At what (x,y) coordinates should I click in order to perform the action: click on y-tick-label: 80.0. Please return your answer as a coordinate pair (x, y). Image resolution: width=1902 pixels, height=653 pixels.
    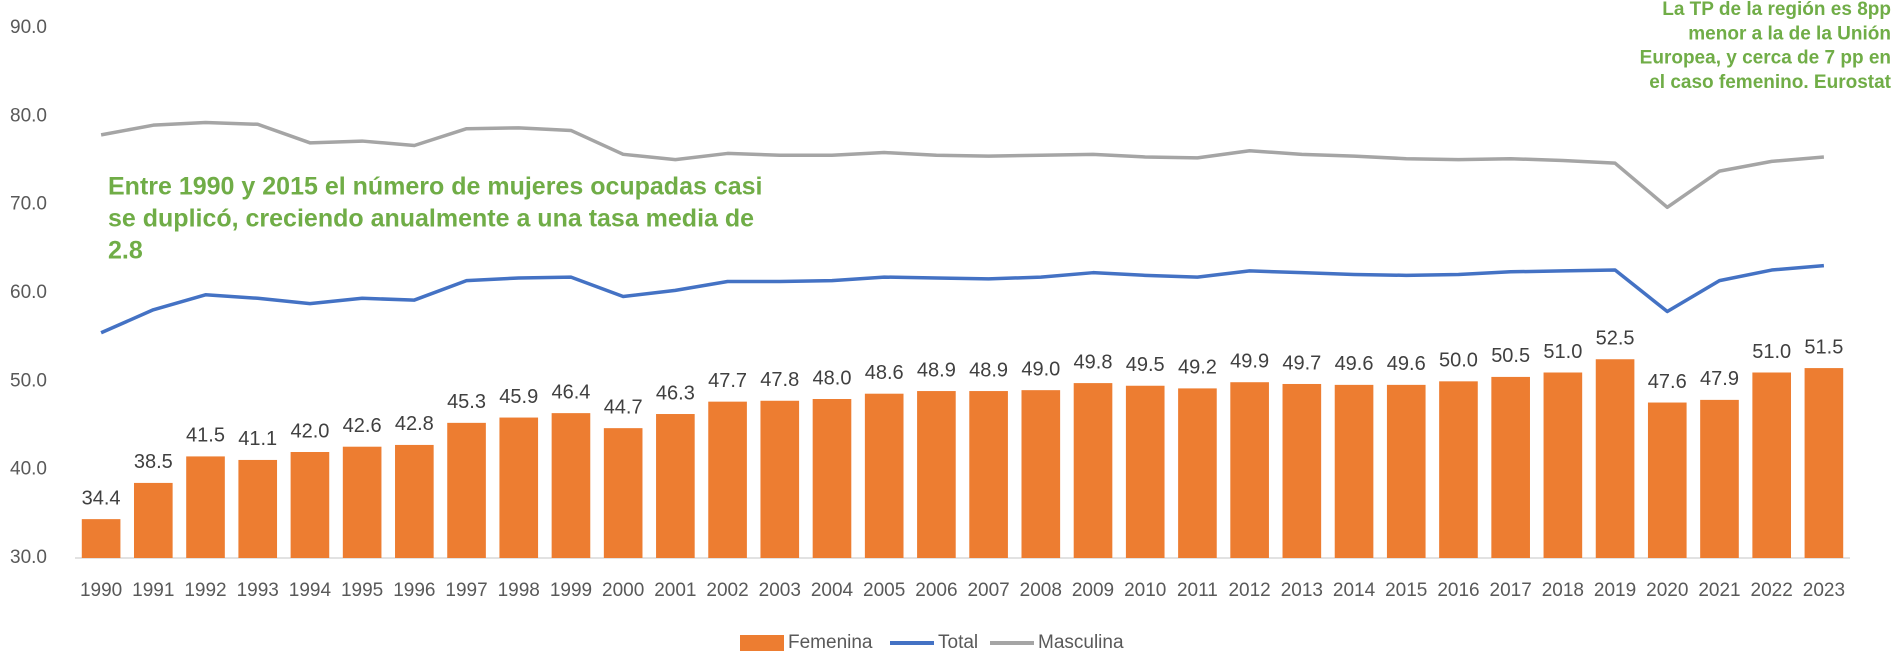
    Looking at the image, I should click on (28, 115).